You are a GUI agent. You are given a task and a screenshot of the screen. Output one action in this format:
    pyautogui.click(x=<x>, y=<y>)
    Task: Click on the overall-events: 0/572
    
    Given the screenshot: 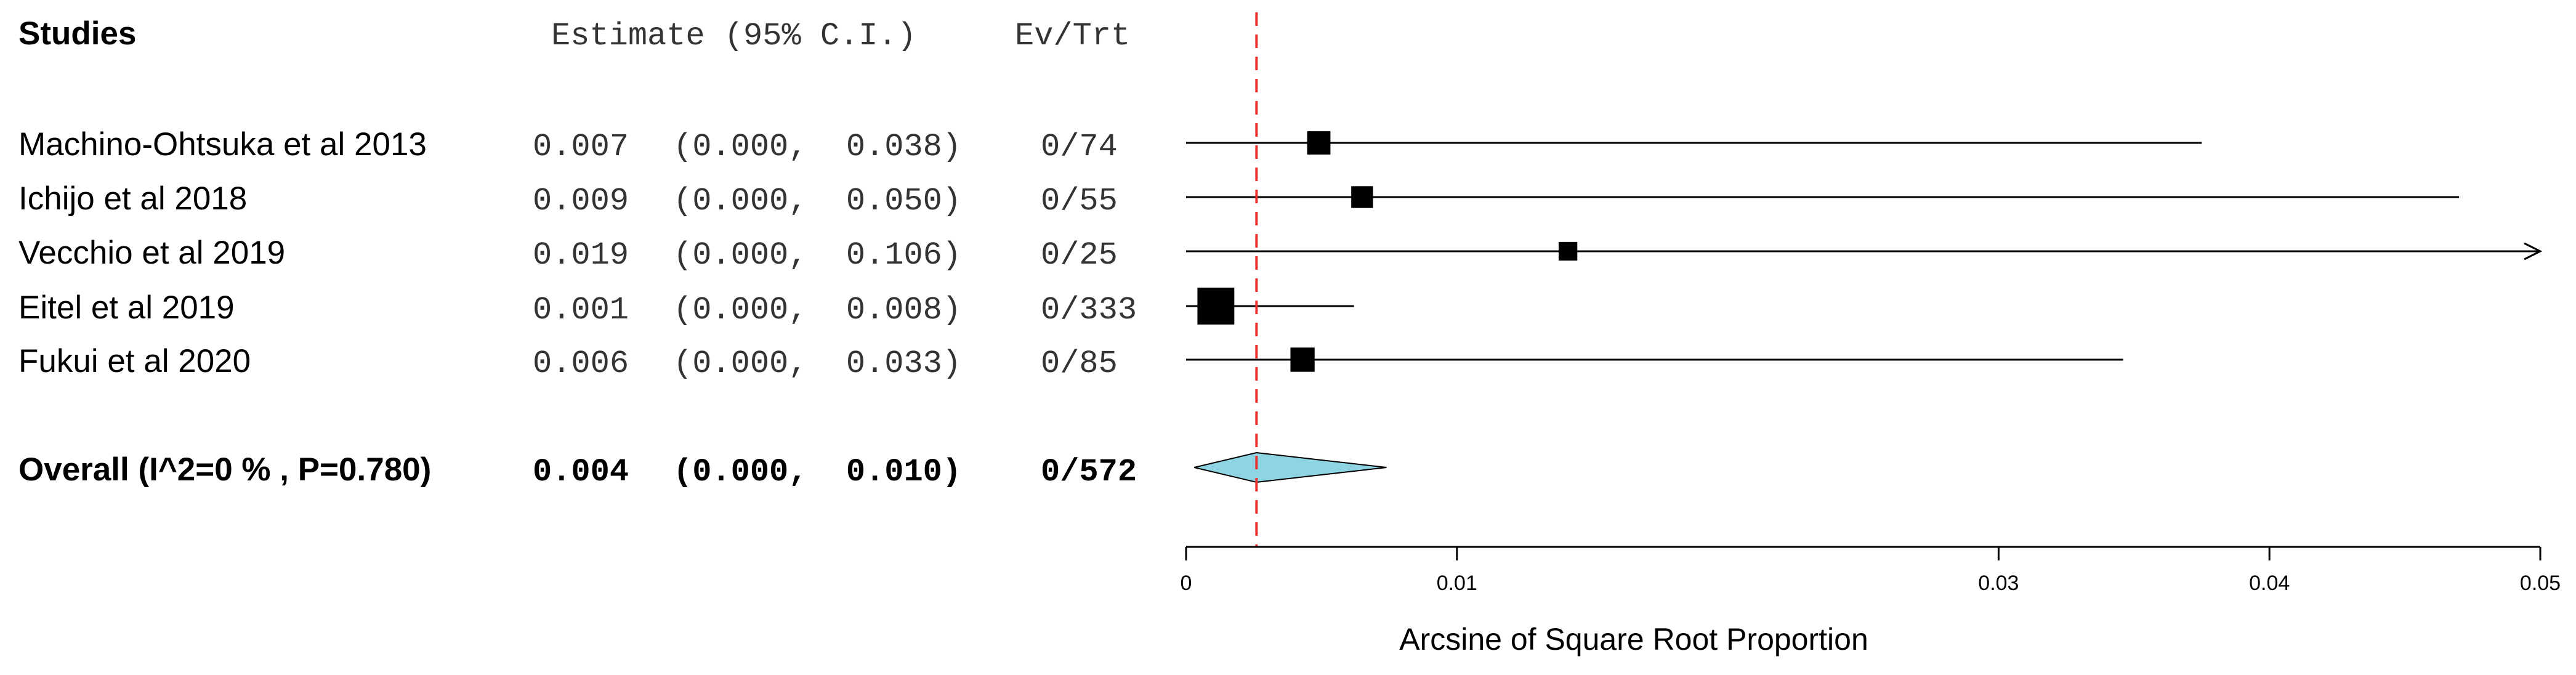 What is the action you would take?
    pyautogui.click(x=1089, y=472)
    